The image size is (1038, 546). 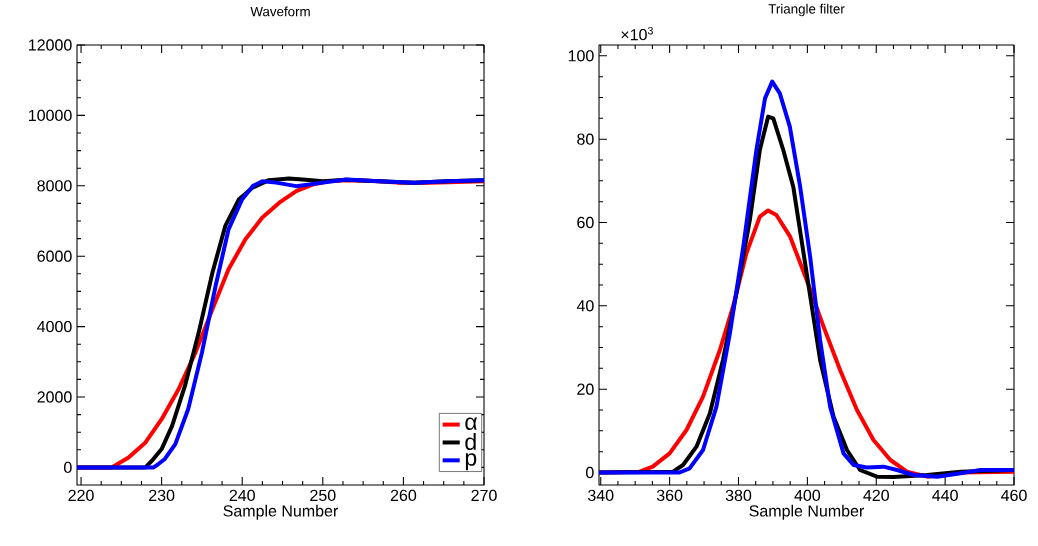 I want to click on x-tick-label: 400, so click(x=807, y=495).